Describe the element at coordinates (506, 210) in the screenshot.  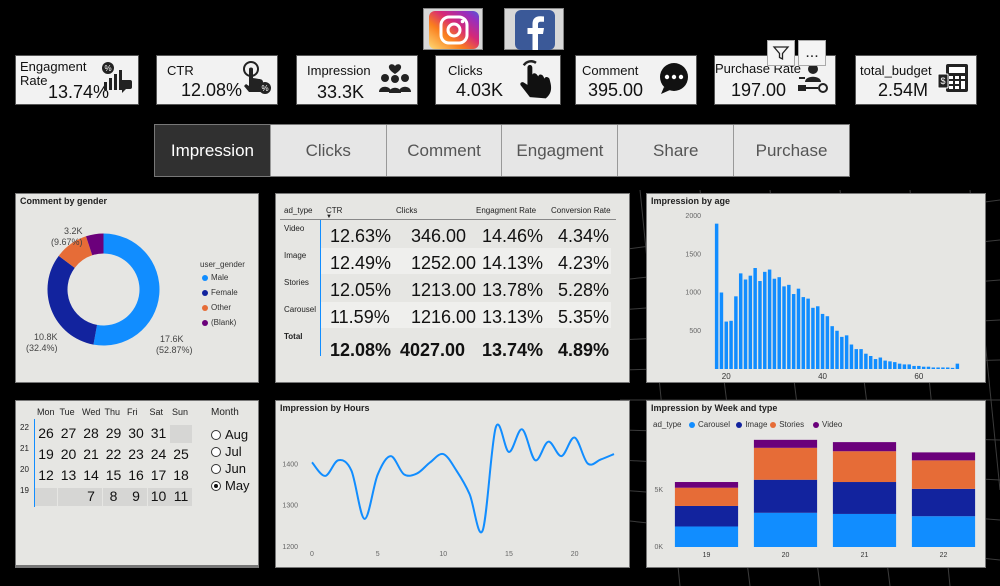
I see `header-engagment-rate: Engagment Rate` at that location.